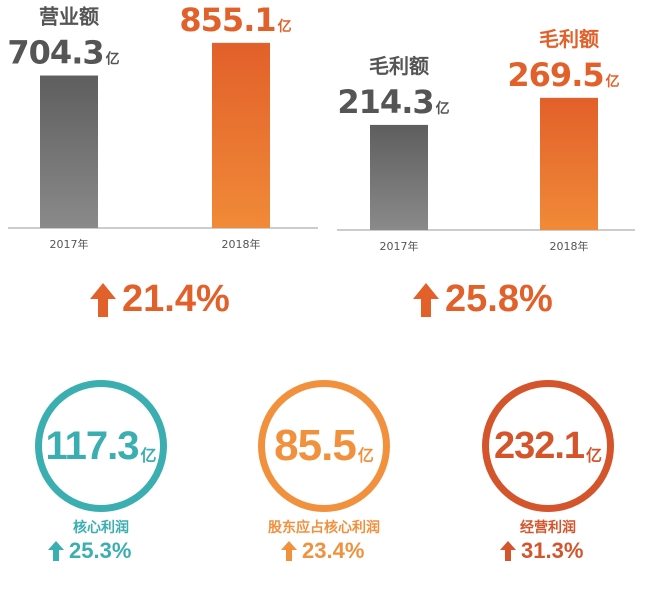 Image resolution: width=650 pixels, height=593 pixels. Describe the element at coordinates (552, 550) in the screenshot. I see `operating-profit-growth-value: 31.3%` at that location.